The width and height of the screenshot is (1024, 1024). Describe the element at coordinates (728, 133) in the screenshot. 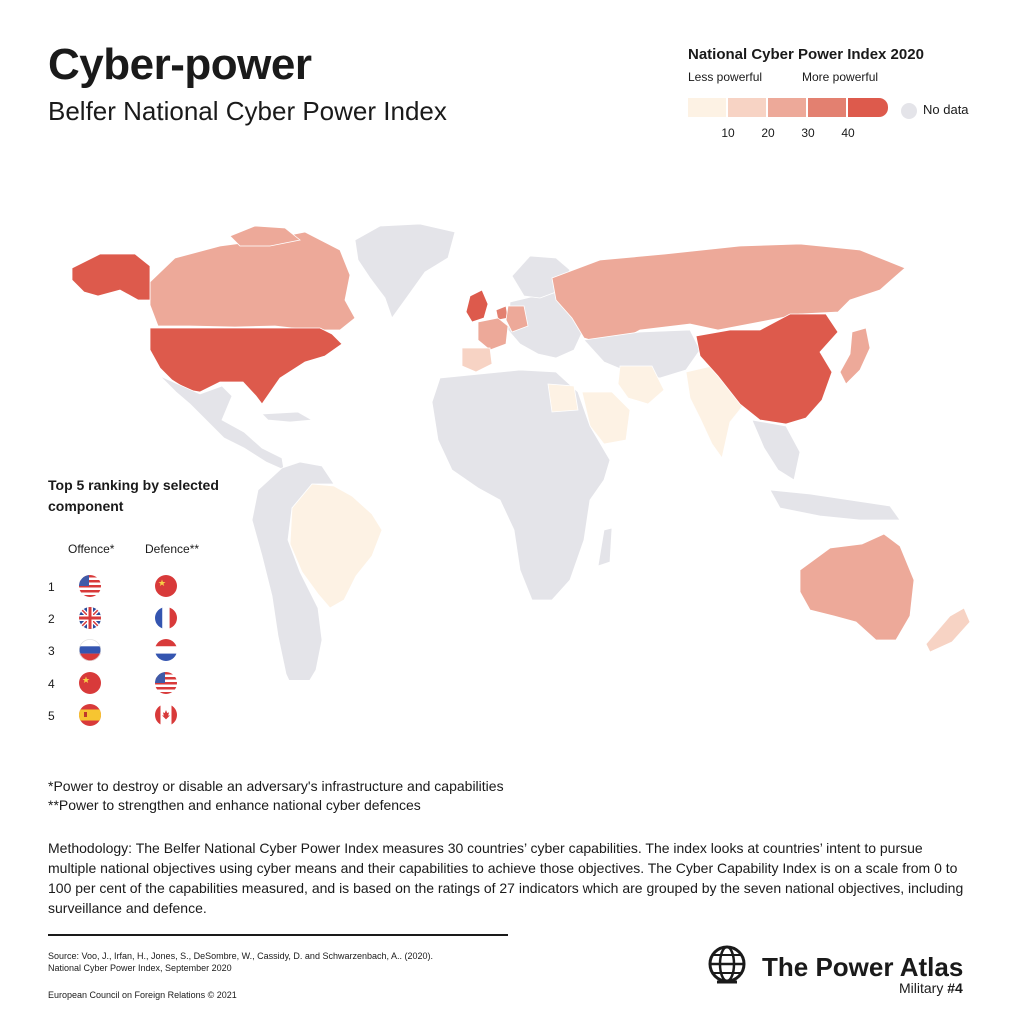

I see `legend-tick: 10` at that location.